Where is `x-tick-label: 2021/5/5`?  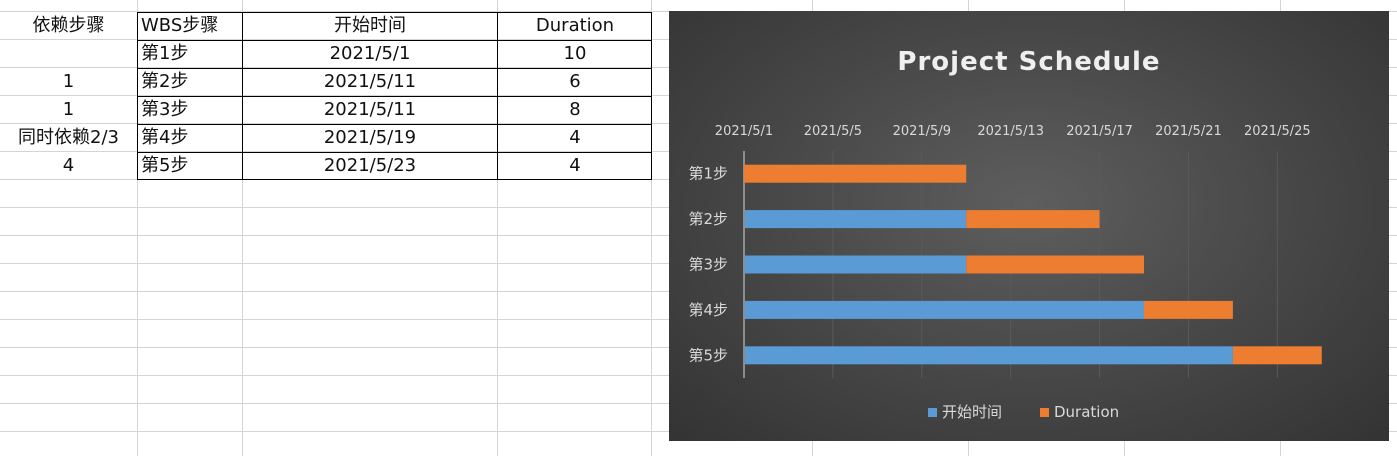 x-tick-label: 2021/5/5 is located at coordinates (833, 131).